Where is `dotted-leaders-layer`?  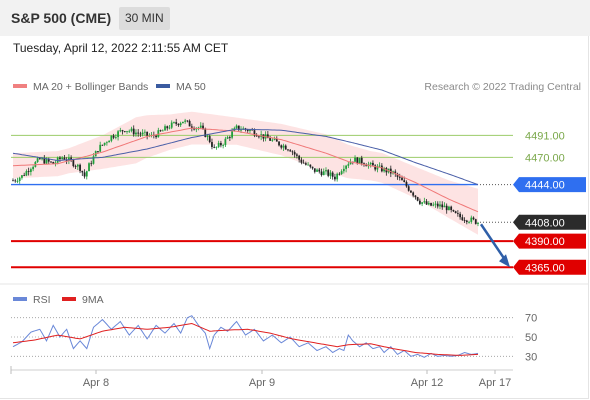
dotted-leaders-layer is located at coordinates (496, 203).